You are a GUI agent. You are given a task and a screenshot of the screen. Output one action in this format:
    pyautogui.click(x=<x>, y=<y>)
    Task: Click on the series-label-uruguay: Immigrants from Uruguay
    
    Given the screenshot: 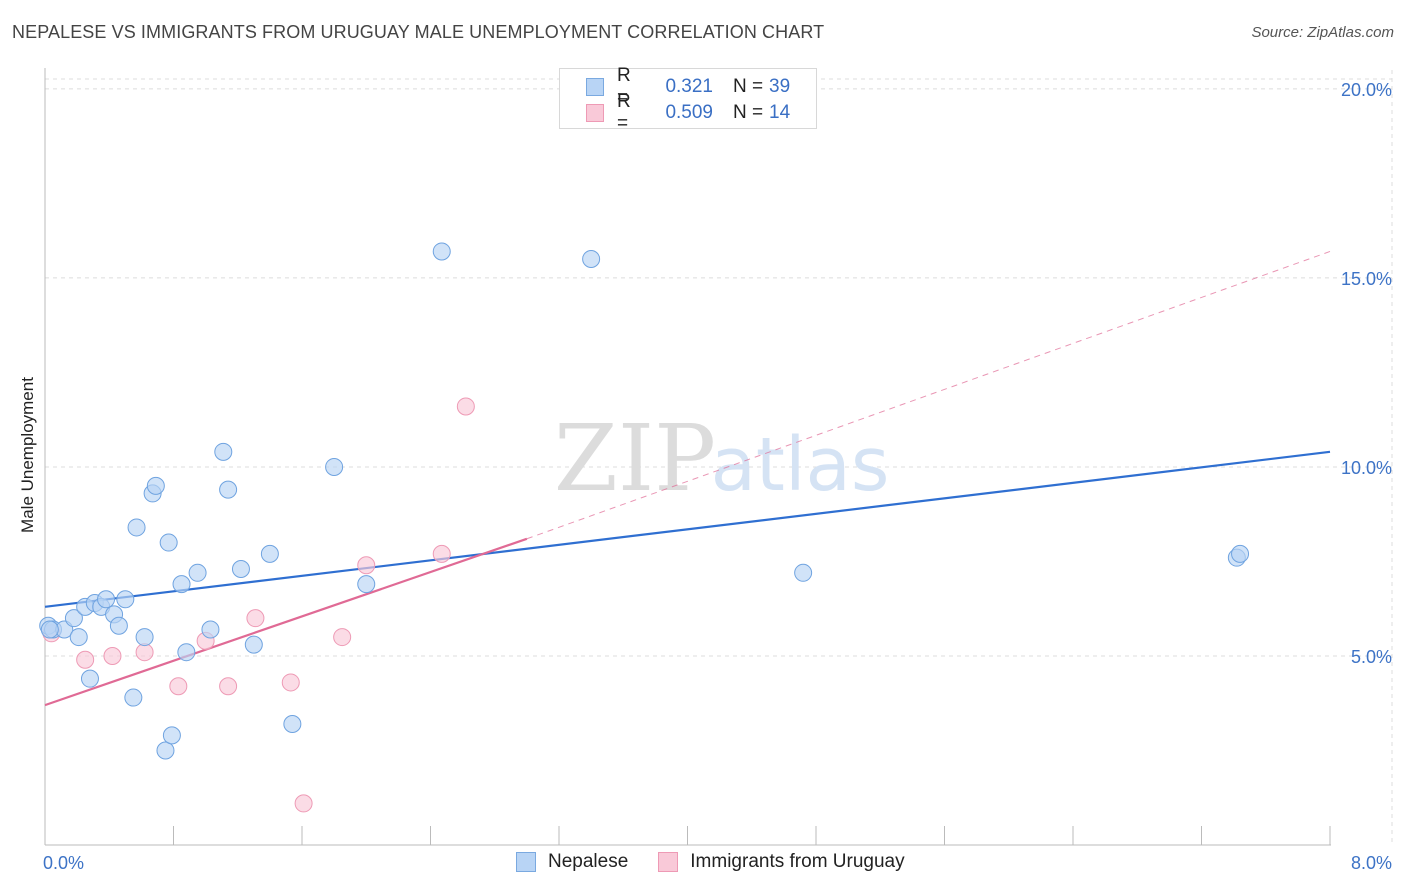 What is the action you would take?
    pyautogui.click(x=797, y=861)
    